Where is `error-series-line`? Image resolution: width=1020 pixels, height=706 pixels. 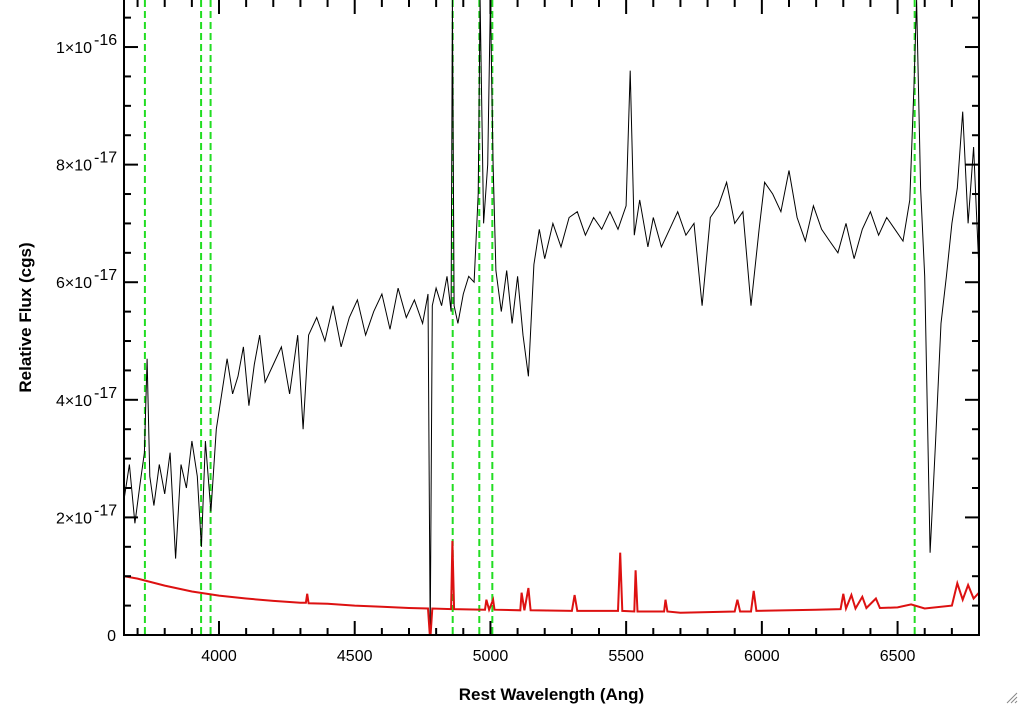
error-series-line is located at coordinates (551, 587).